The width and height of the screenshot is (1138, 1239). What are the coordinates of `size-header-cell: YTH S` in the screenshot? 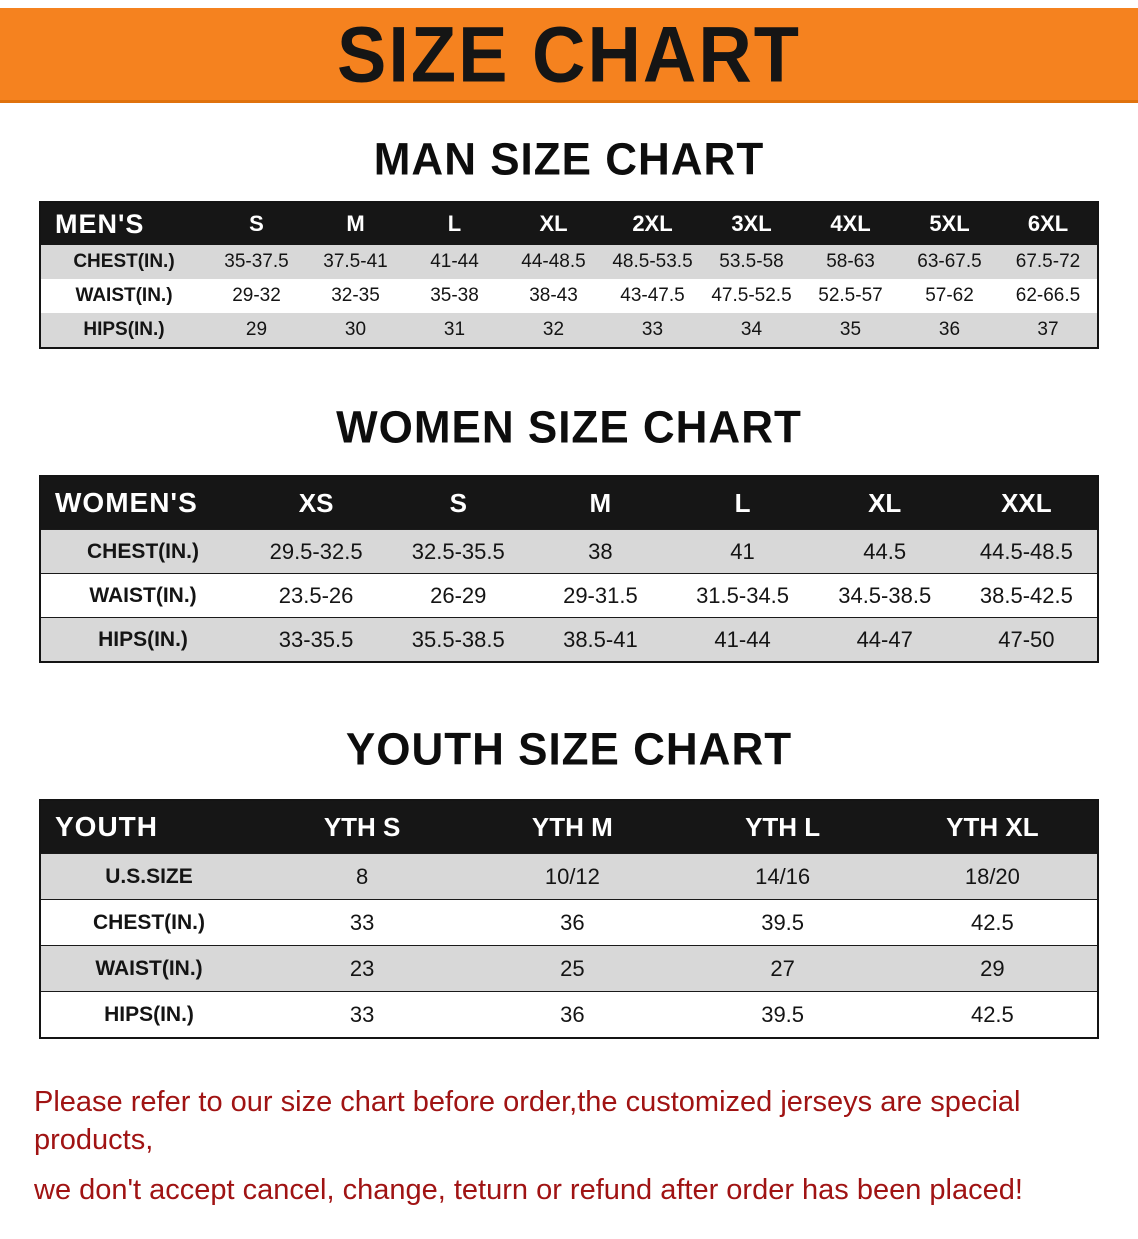 It's located at (362, 827).